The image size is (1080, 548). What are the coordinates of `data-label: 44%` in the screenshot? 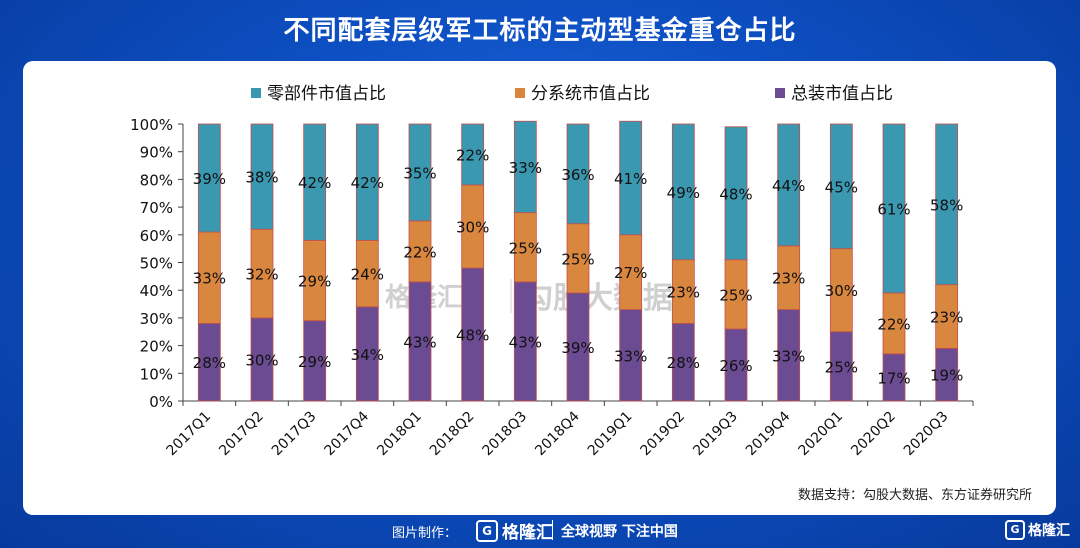 It's located at (788, 186).